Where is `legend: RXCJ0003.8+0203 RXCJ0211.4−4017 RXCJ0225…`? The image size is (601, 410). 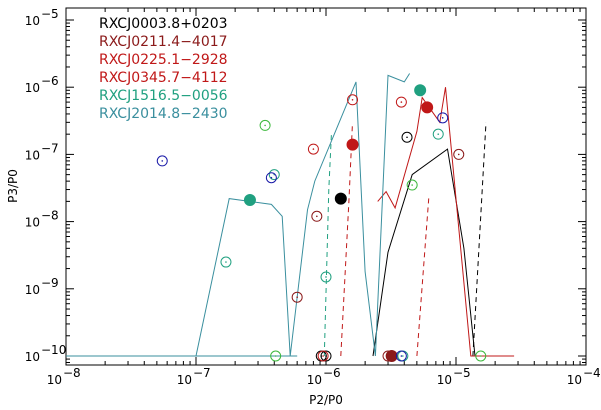
legend: RXCJ0003.8+0203 RXCJ0211.4−4017 RXCJ0225… is located at coordinates (163, 69).